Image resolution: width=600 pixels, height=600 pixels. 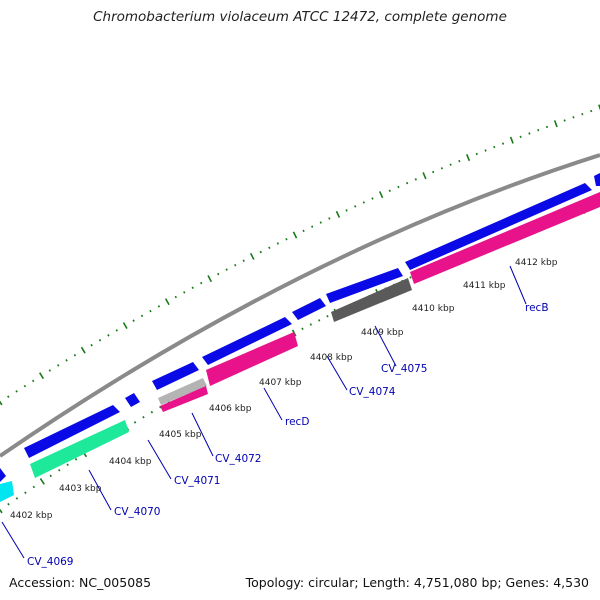 I want to click on tick-label-4403: 4403 kbp, so click(x=80, y=489).